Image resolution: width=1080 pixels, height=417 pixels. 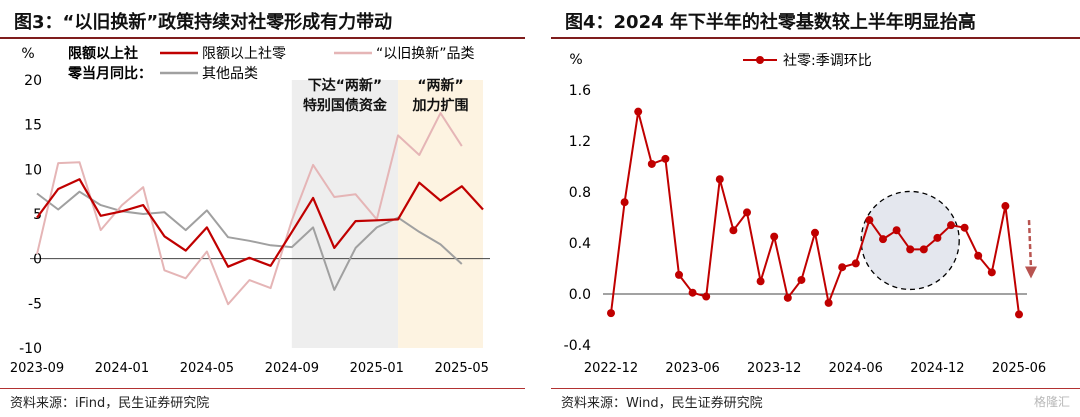 What do you see at coordinates (110, 403) in the screenshot?
I see `left-source-note: 资料来源：iFind，民生证券研究院` at bounding box center [110, 403].